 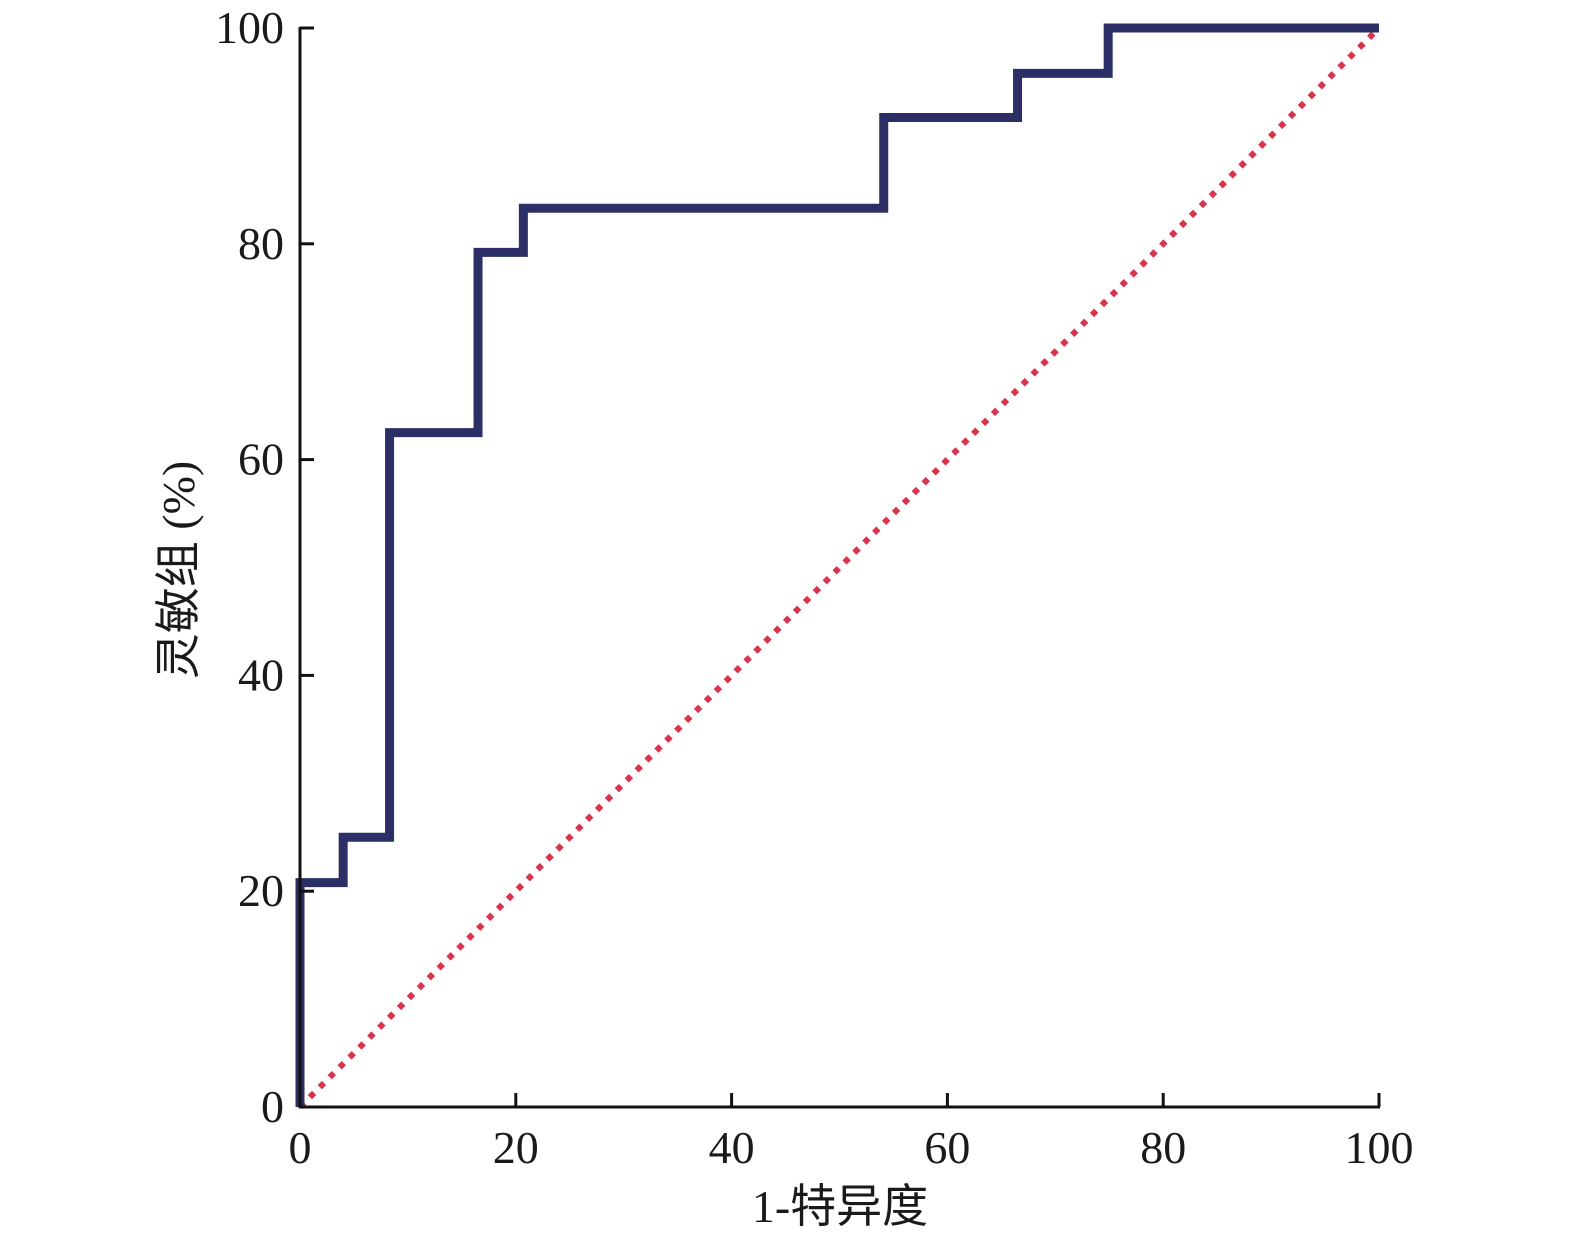 What do you see at coordinates (516, 1147) in the screenshot?
I see `x-tick-label: 20` at bounding box center [516, 1147].